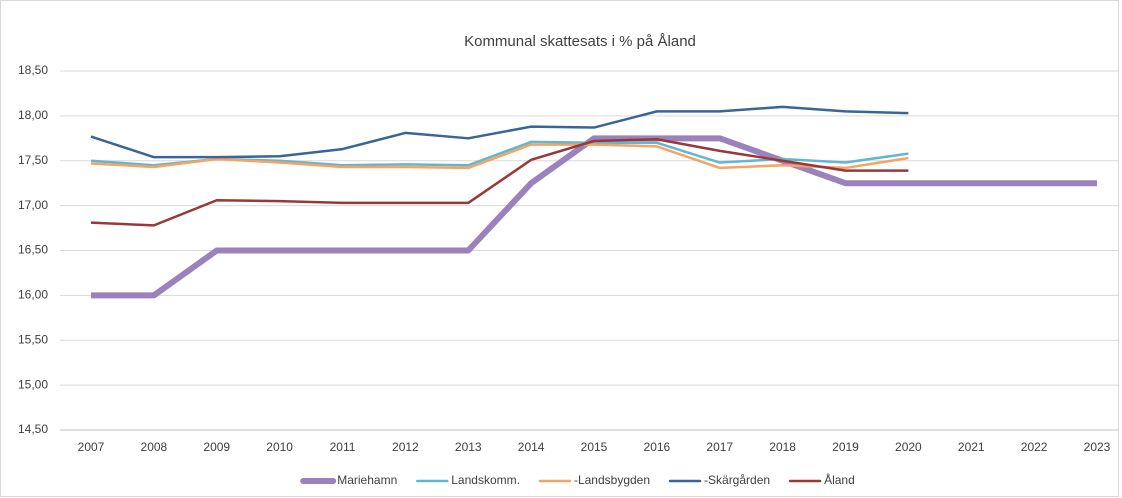 The height and width of the screenshot is (498, 1122). I want to click on x-tick-label: 2007, so click(91, 447).